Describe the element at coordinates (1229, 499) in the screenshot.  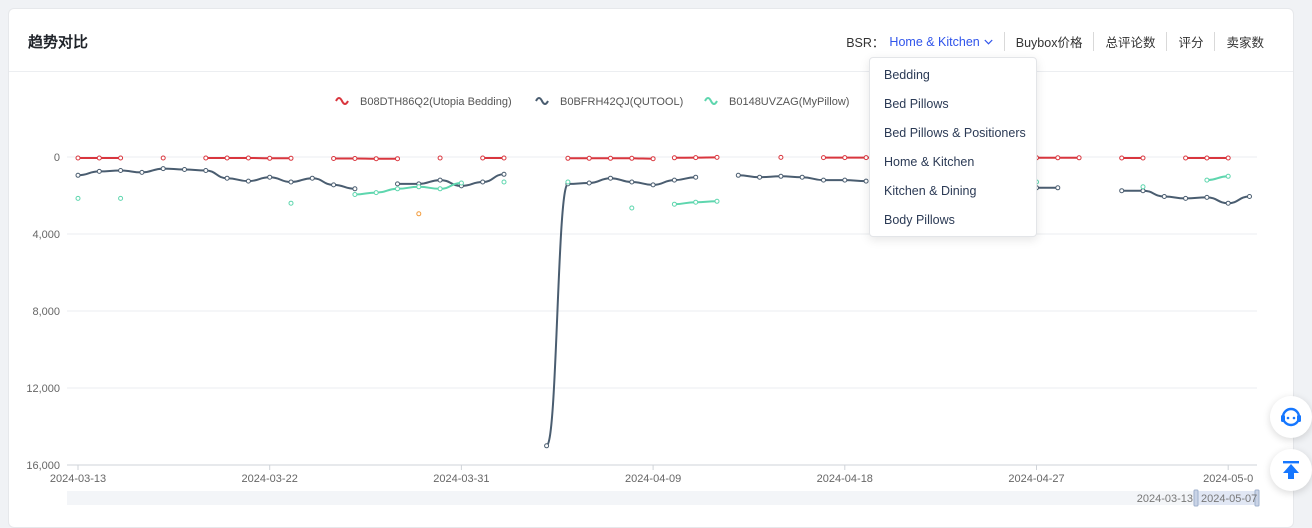
I see `zoom-end-label: 2024-05-07` at that location.